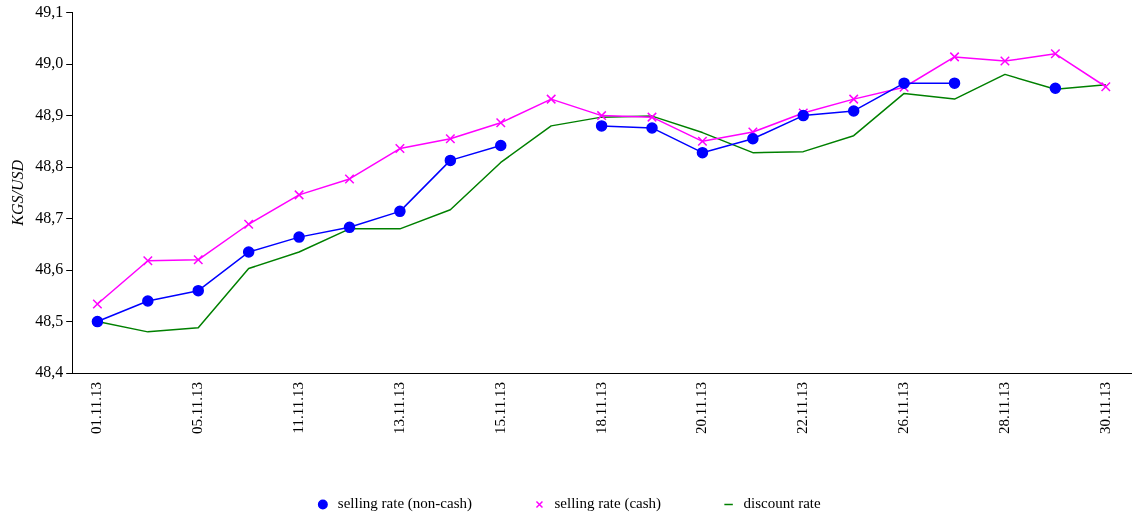  I want to click on legend-label: discount rate, so click(782, 503).